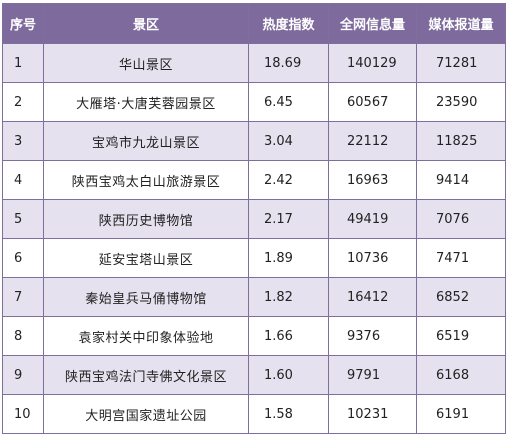 The width and height of the screenshot is (508, 447). I want to click on cell-heat: 3.04, so click(288, 141).